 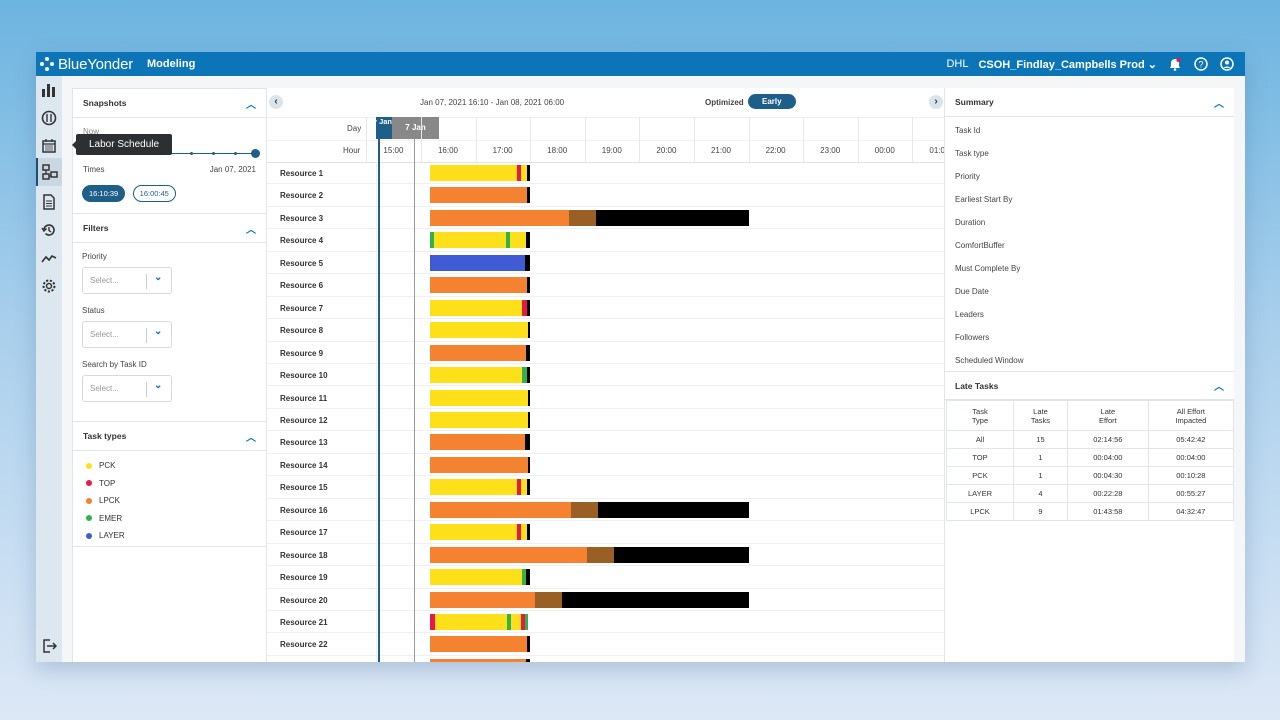 What do you see at coordinates (154, 193) in the screenshot?
I see `time-chip: 16:00:45` at bounding box center [154, 193].